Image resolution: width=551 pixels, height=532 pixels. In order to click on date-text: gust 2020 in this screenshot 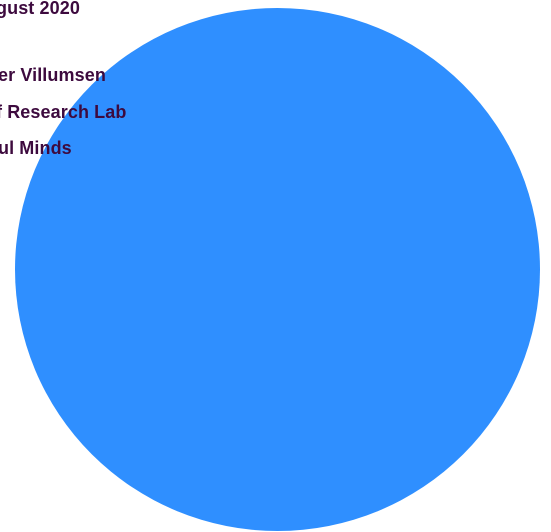, I will do `click(40, 9)`.